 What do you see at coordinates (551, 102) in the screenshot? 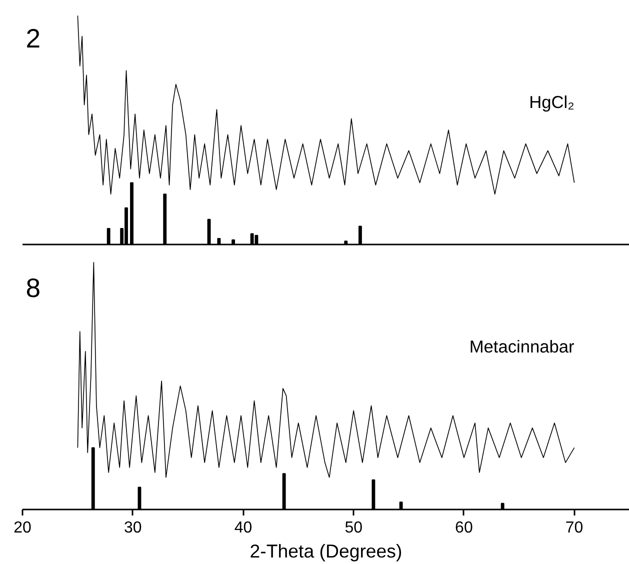
I see `annotation: HgCl₂` at bounding box center [551, 102].